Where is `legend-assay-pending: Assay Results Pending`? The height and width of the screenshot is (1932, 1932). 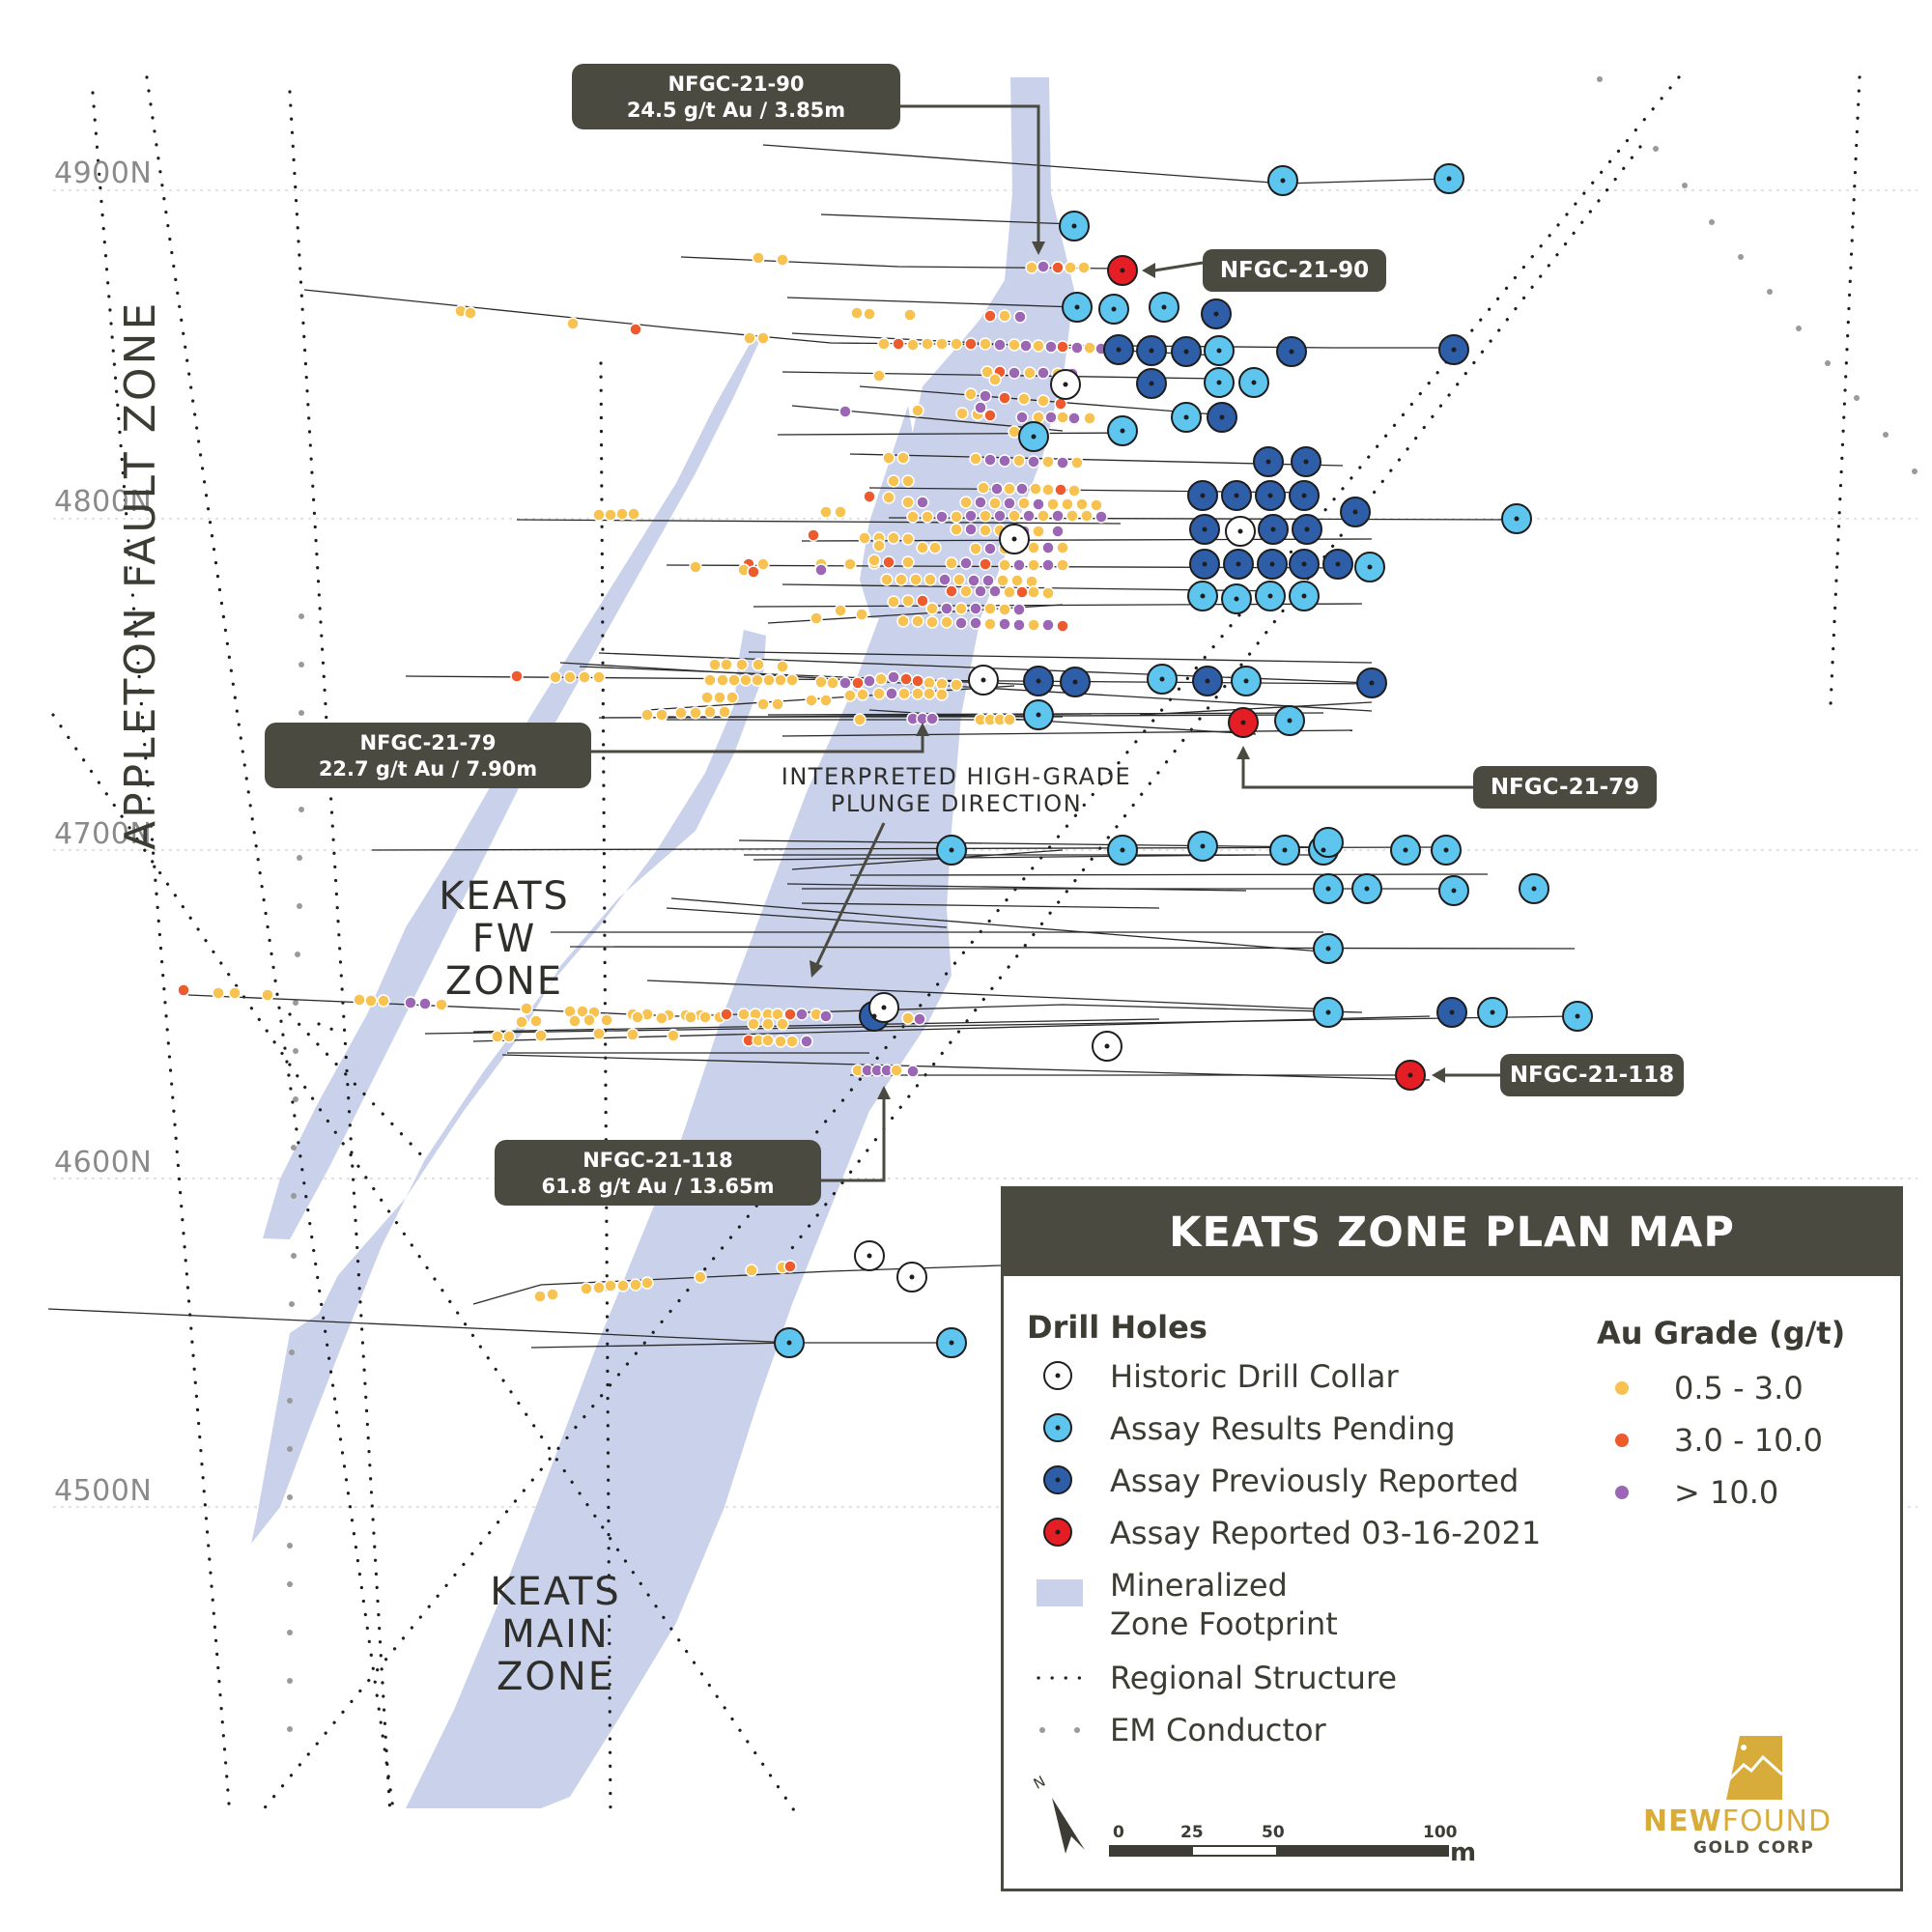
legend-assay-pending: Assay Results Pending is located at coordinates (1283, 1428).